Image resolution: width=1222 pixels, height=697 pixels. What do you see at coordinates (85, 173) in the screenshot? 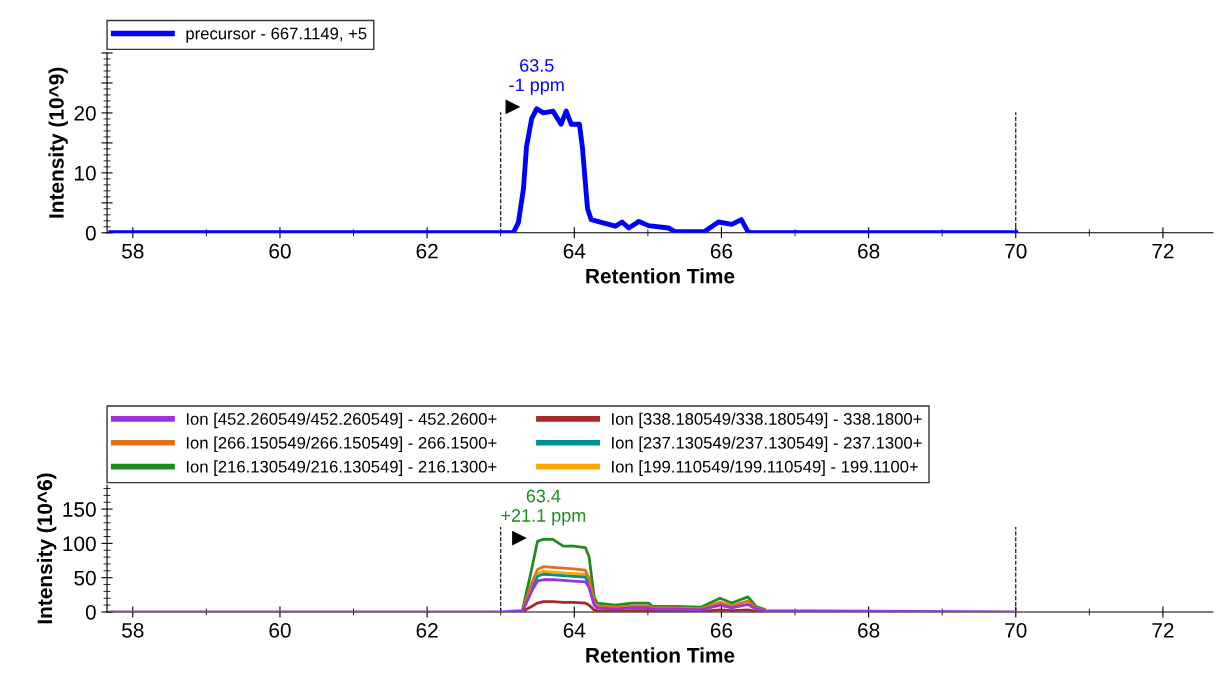
I see `y-tick-label: 10` at bounding box center [85, 173].